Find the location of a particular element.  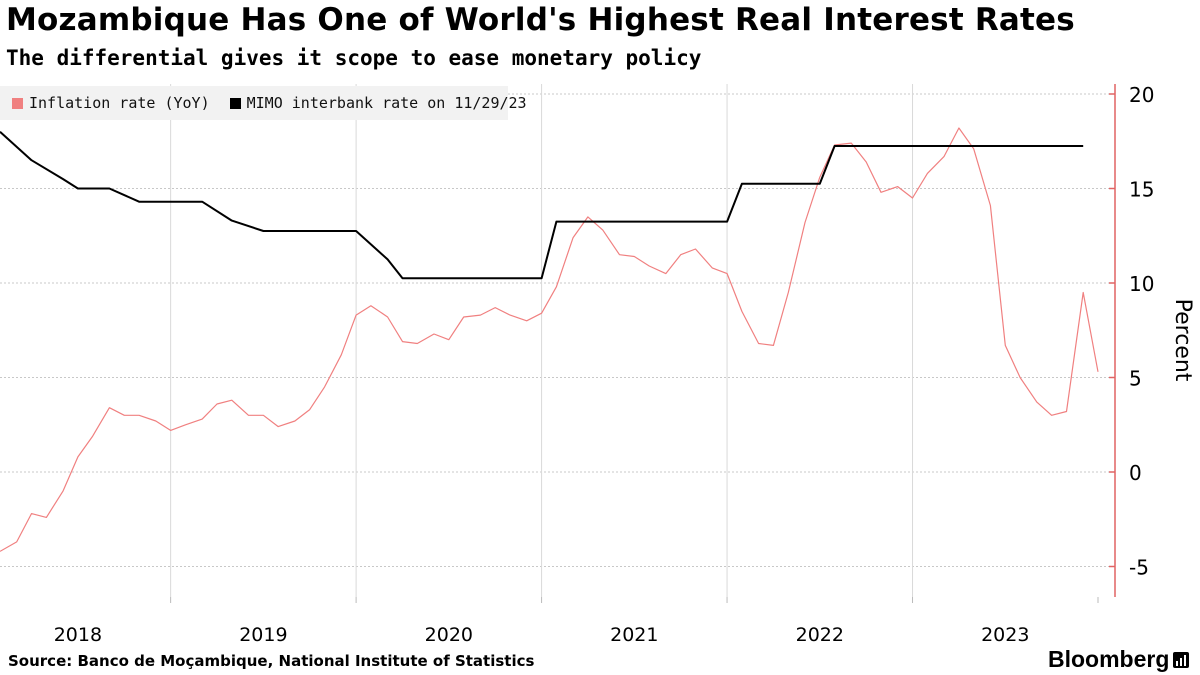

y-tick-label: 0 is located at coordinates (1135, 473).